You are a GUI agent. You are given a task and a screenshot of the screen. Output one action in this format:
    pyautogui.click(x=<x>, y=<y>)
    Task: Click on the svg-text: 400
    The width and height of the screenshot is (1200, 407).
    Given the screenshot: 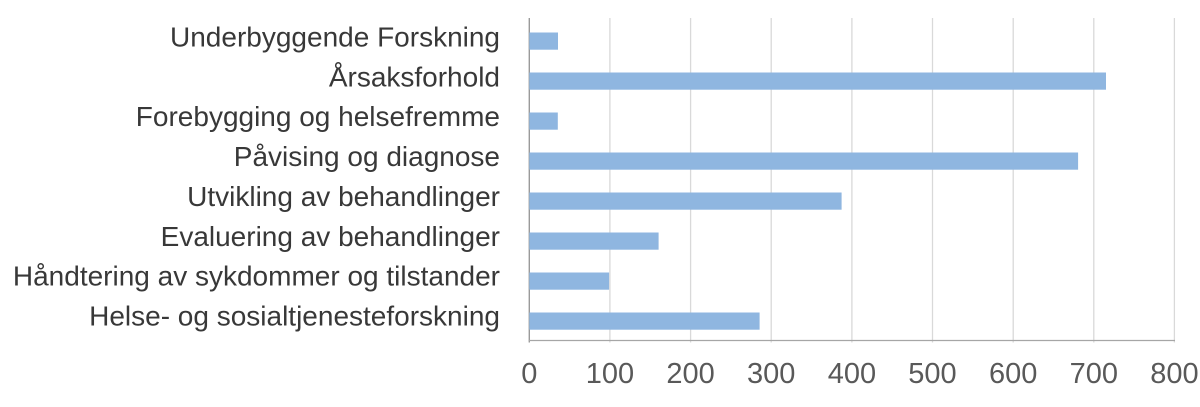 What is the action you would take?
    pyautogui.click(x=852, y=374)
    